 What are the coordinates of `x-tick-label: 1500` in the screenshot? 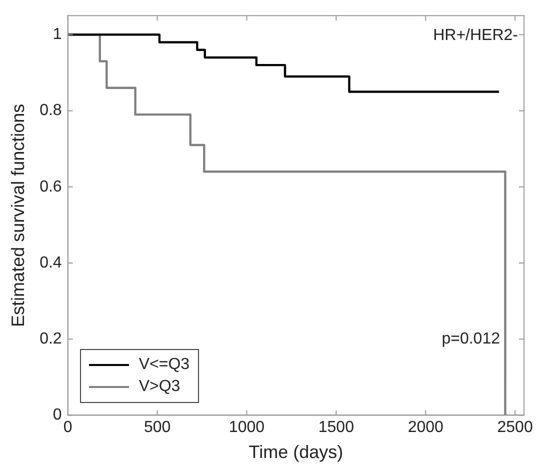 It's located at (336, 427).